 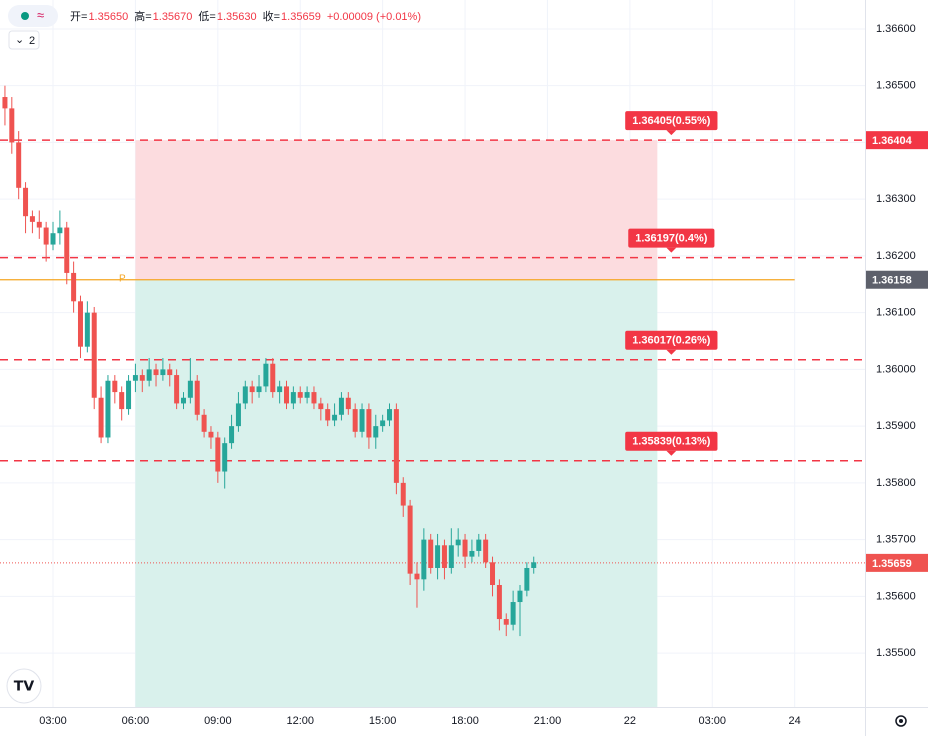 I want to click on y-tick-label: 1.36300, so click(x=896, y=199).